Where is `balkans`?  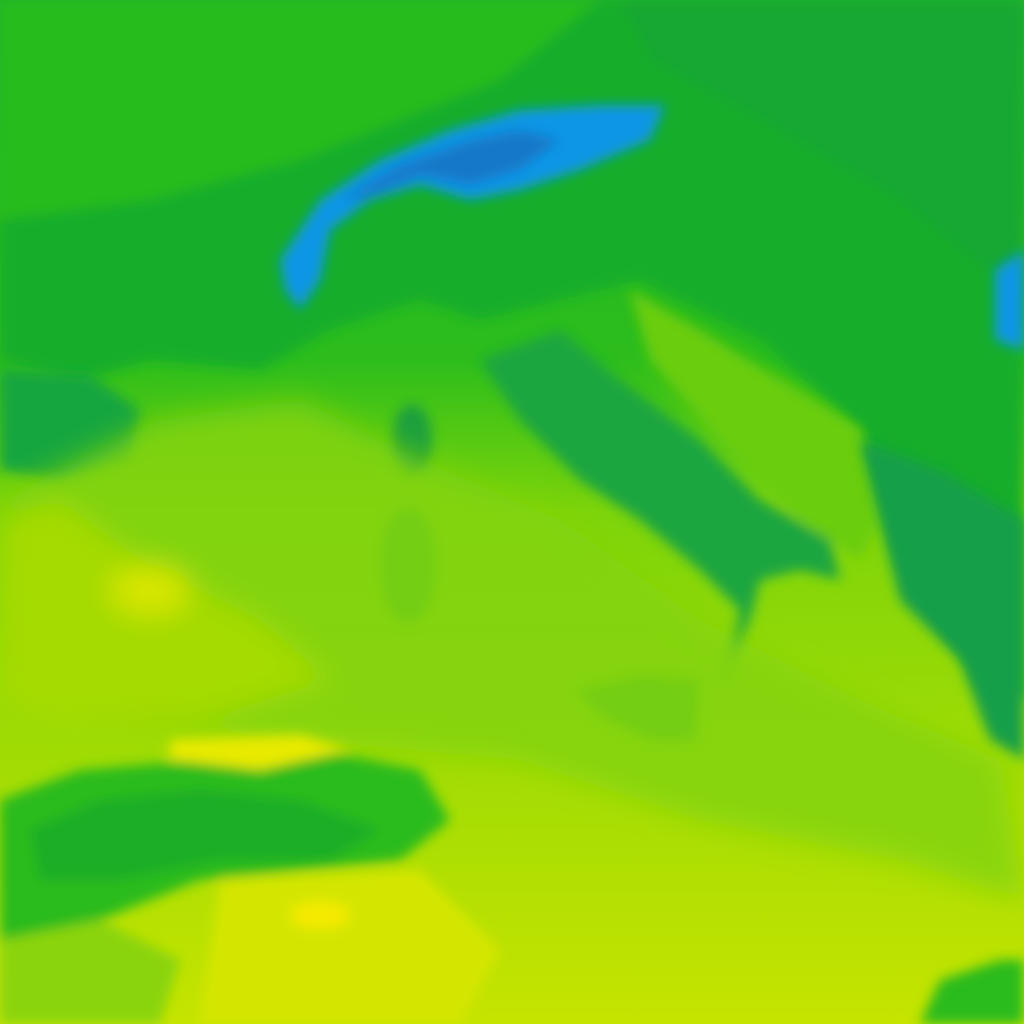 balkans is located at coordinates (942, 600).